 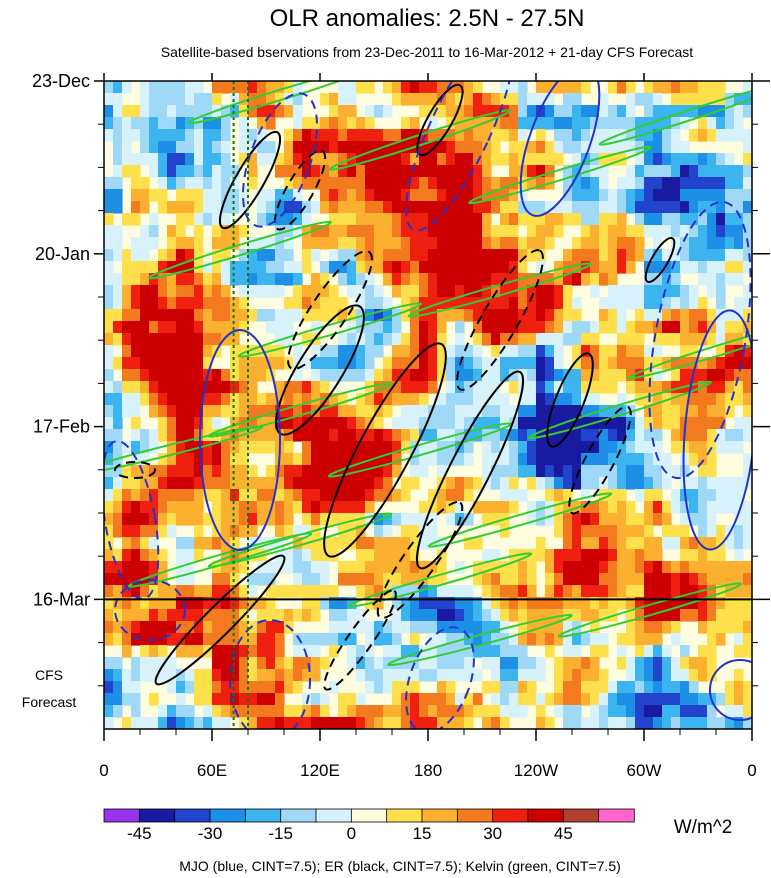 What do you see at coordinates (250, 180) in the screenshot?
I see `er-contour` at bounding box center [250, 180].